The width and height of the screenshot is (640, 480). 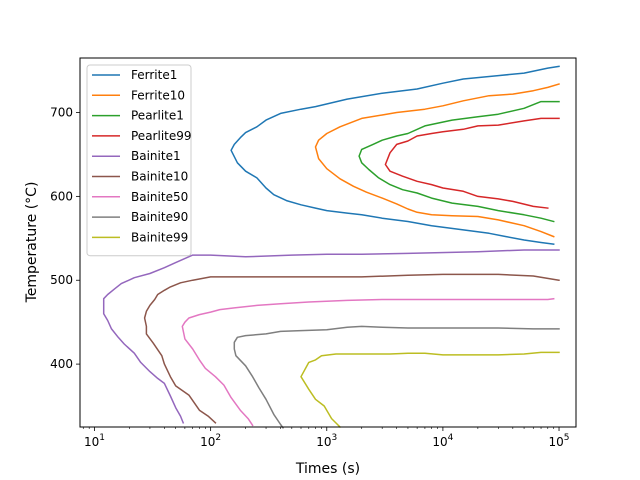 What do you see at coordinates (161, 136) in the screenshot?
I see `legend-label-pearlite99: Pearlite99` at bounding box center [161, 136].